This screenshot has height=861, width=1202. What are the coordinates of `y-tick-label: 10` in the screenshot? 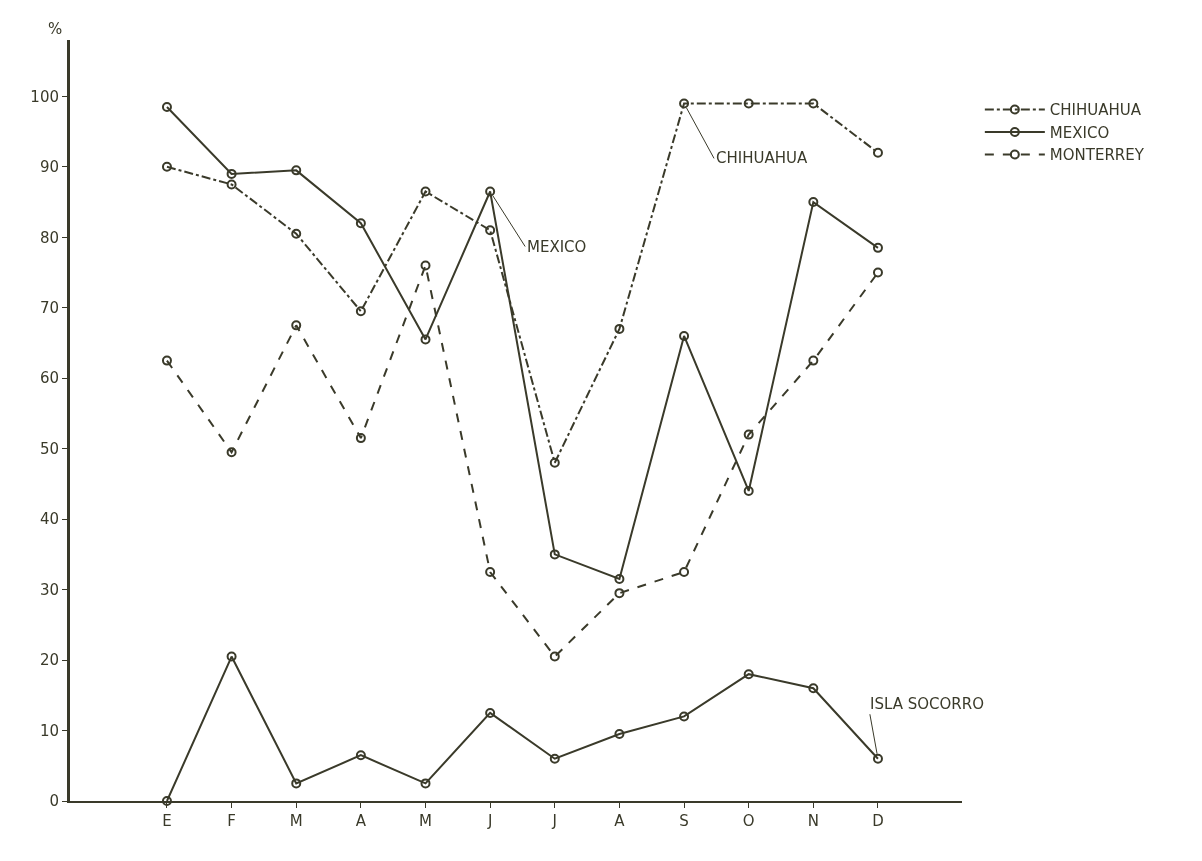 It's located at (49, 730).